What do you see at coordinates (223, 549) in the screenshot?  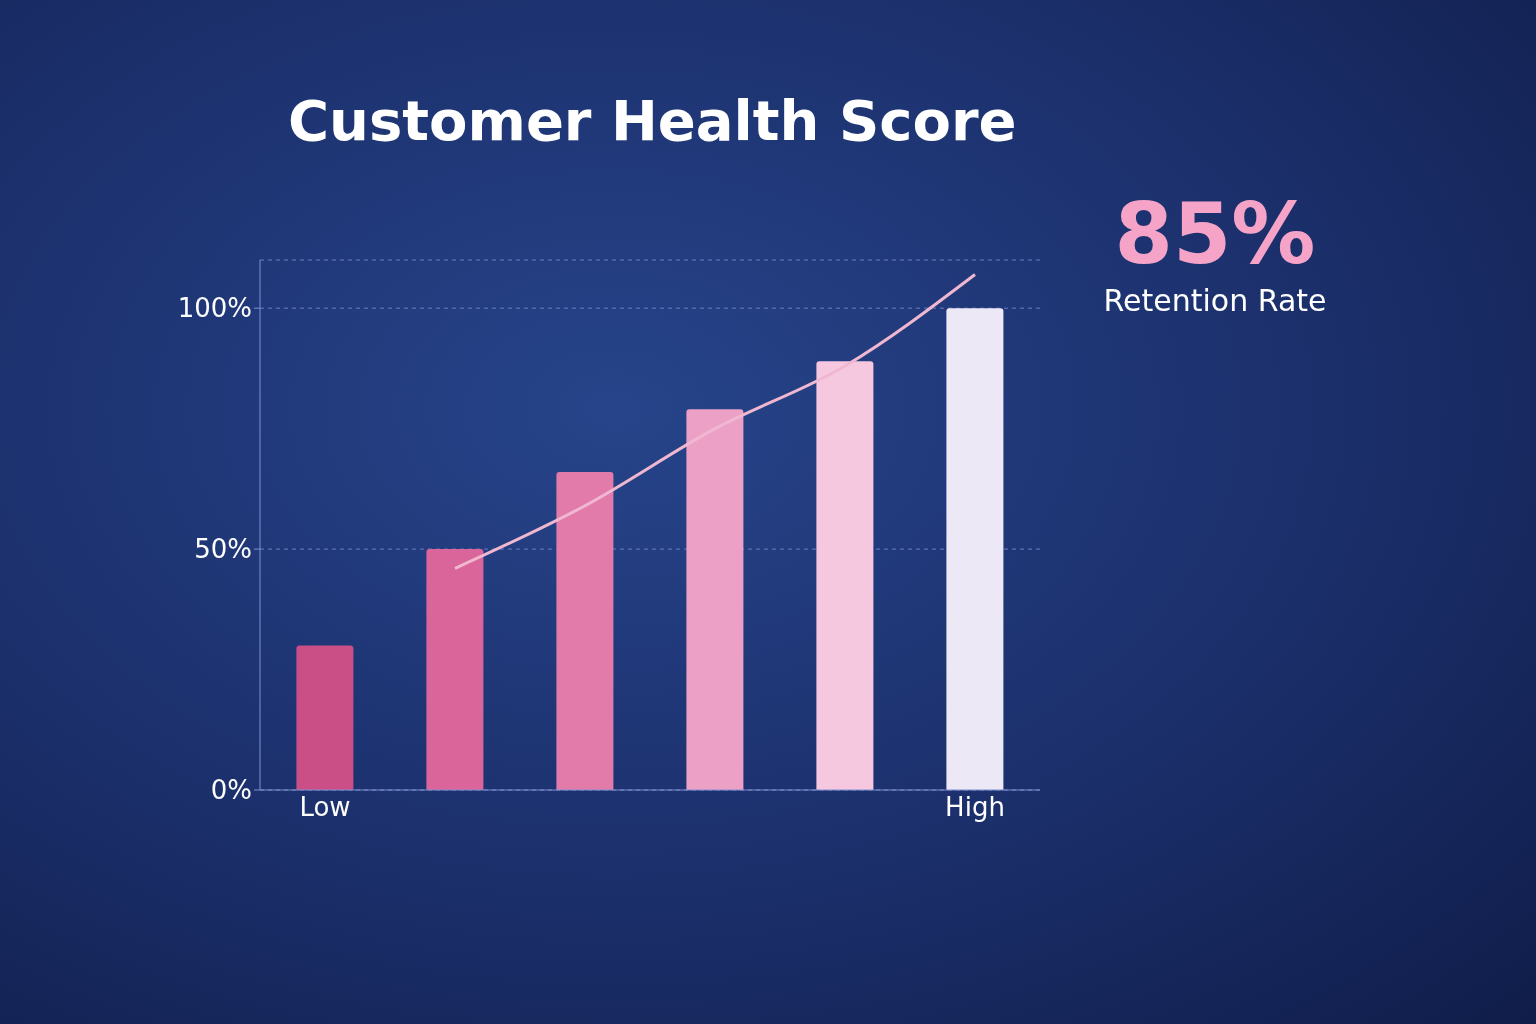 I see `y-tick-label: 50%` at bounding box center [223, 549].